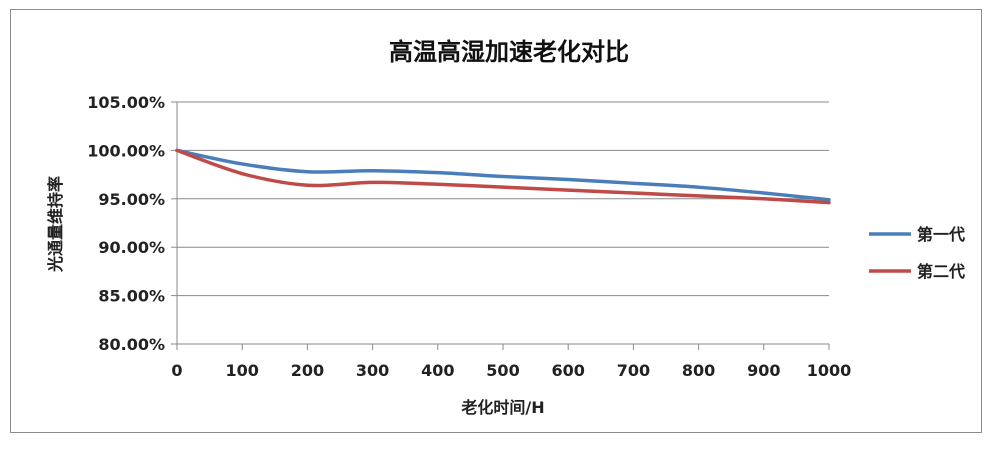 This screenshot has width=994, height=451. Describe the element at coordinates (829, 370) in the screenshot. I see `x-tick-label: 1000` at that location.